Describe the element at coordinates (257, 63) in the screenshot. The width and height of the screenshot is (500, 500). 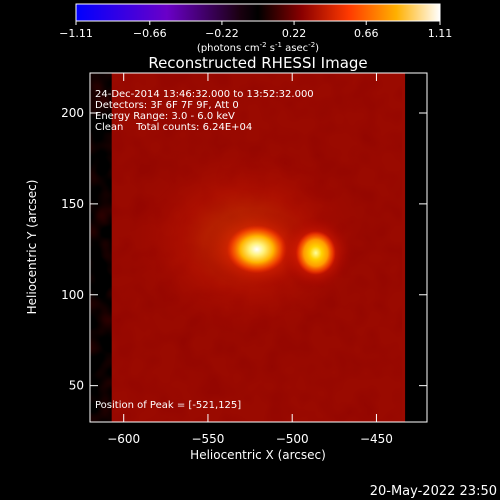
I see `chart-title: Reconstructed RHESSI Image` at that location.